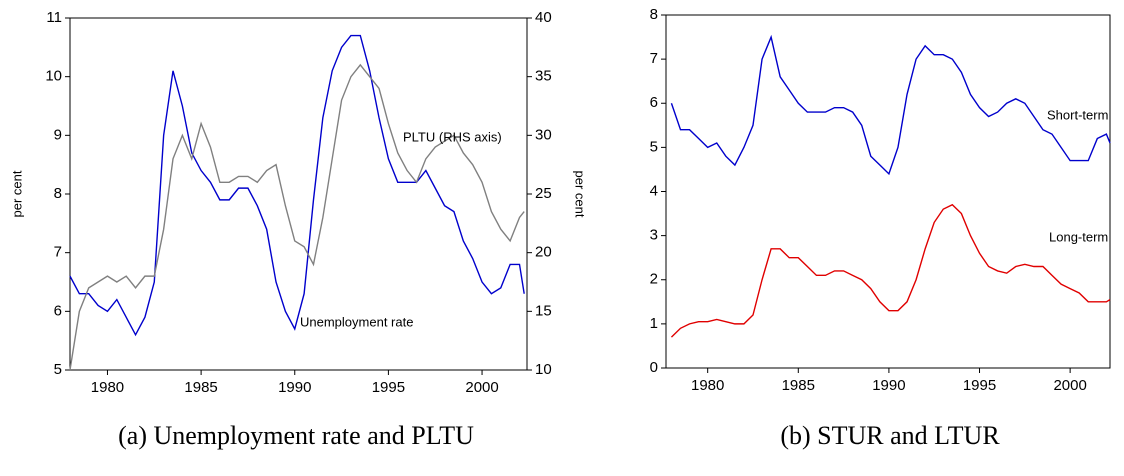 Image resolution: width=1124 pixels, height=476 pixels. I want to click on y-tick-label: 11, so click(54, 17).